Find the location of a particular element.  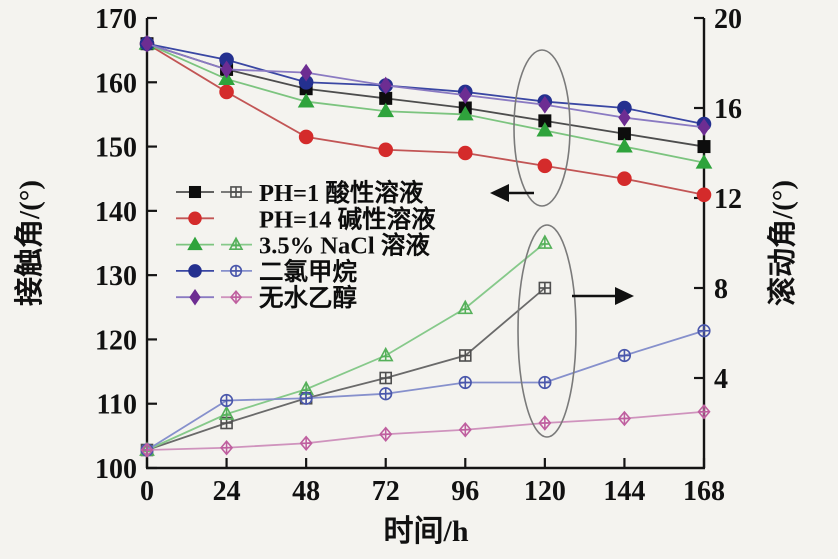

legend-item: 无水乙醇 is located at coordinates (266, 297).